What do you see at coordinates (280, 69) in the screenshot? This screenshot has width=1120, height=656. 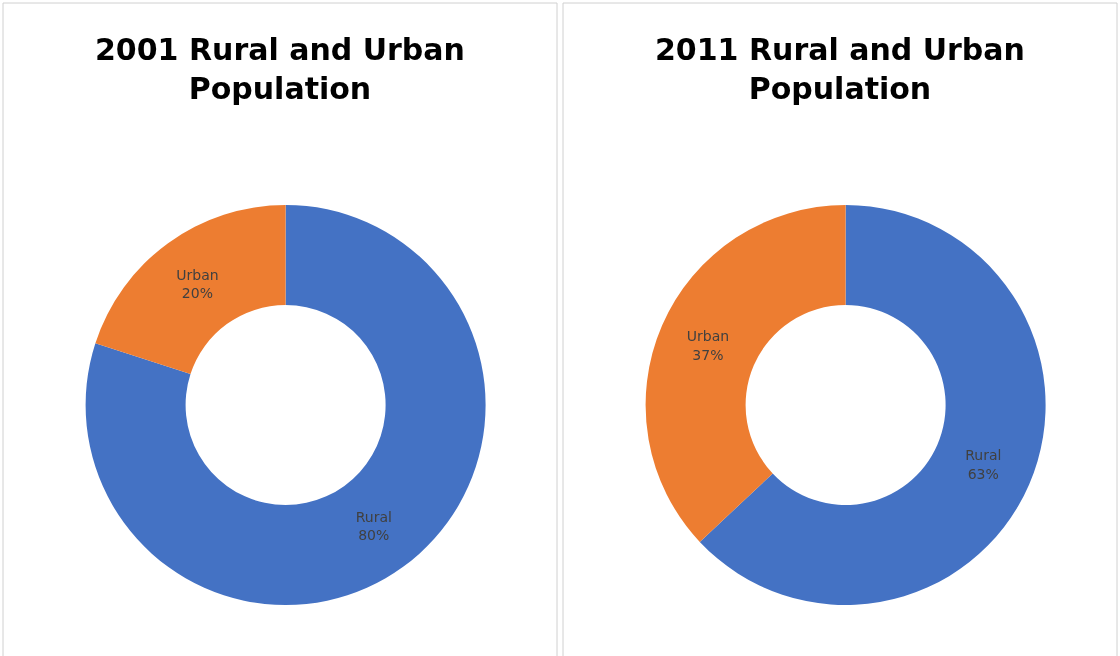 I see `chart-title: 2001 Rural and Urban Population` at bounding box center [280, 69].